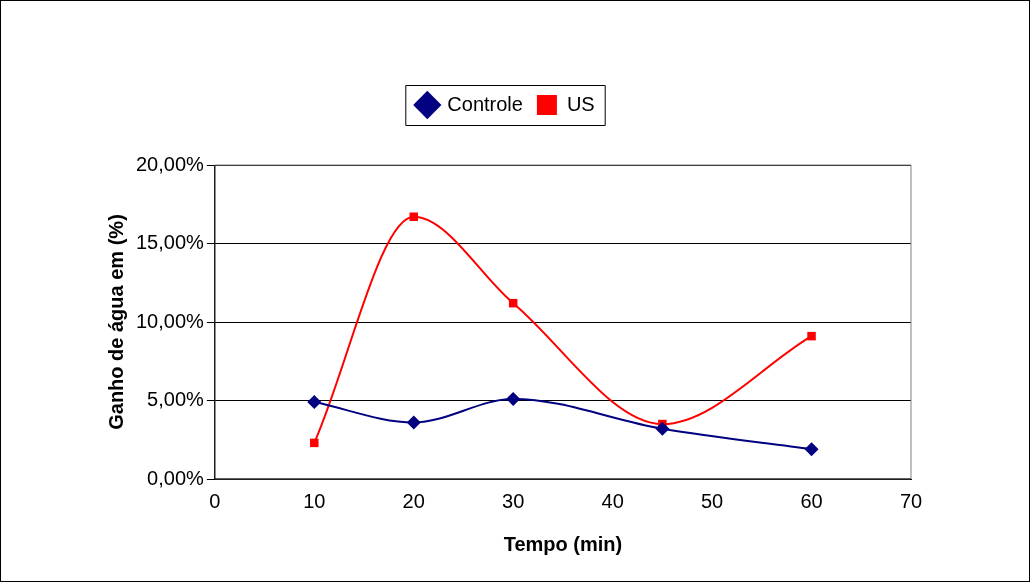  I want to click on y-tick-label: 0,00%, so click(176, 477).